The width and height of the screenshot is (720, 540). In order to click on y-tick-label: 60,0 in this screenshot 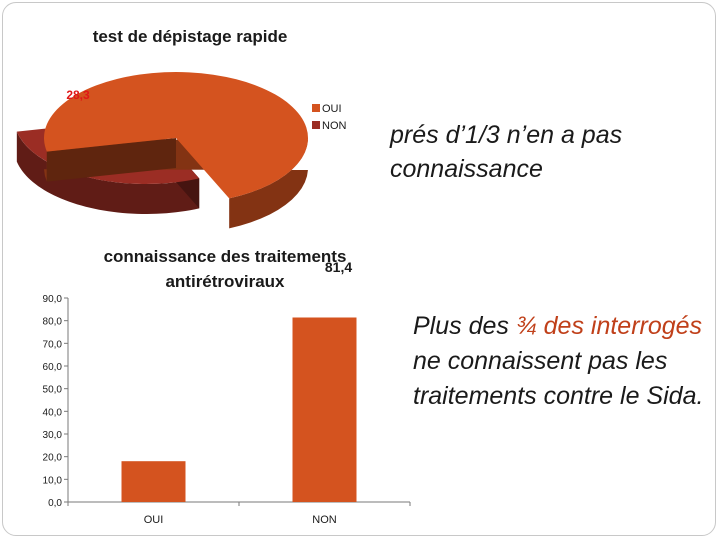, I will do `click(53, 367)`.